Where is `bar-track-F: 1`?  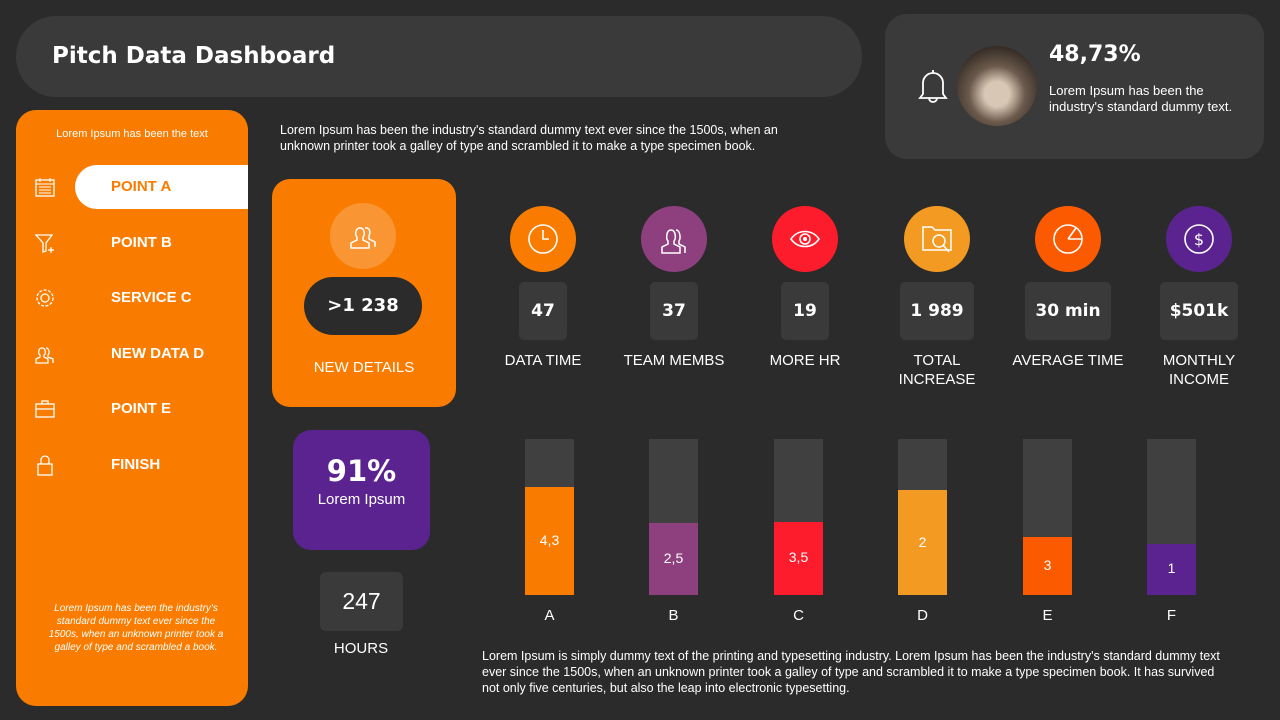
bar-track-F: 1 is located at coordinates (1171, 517).